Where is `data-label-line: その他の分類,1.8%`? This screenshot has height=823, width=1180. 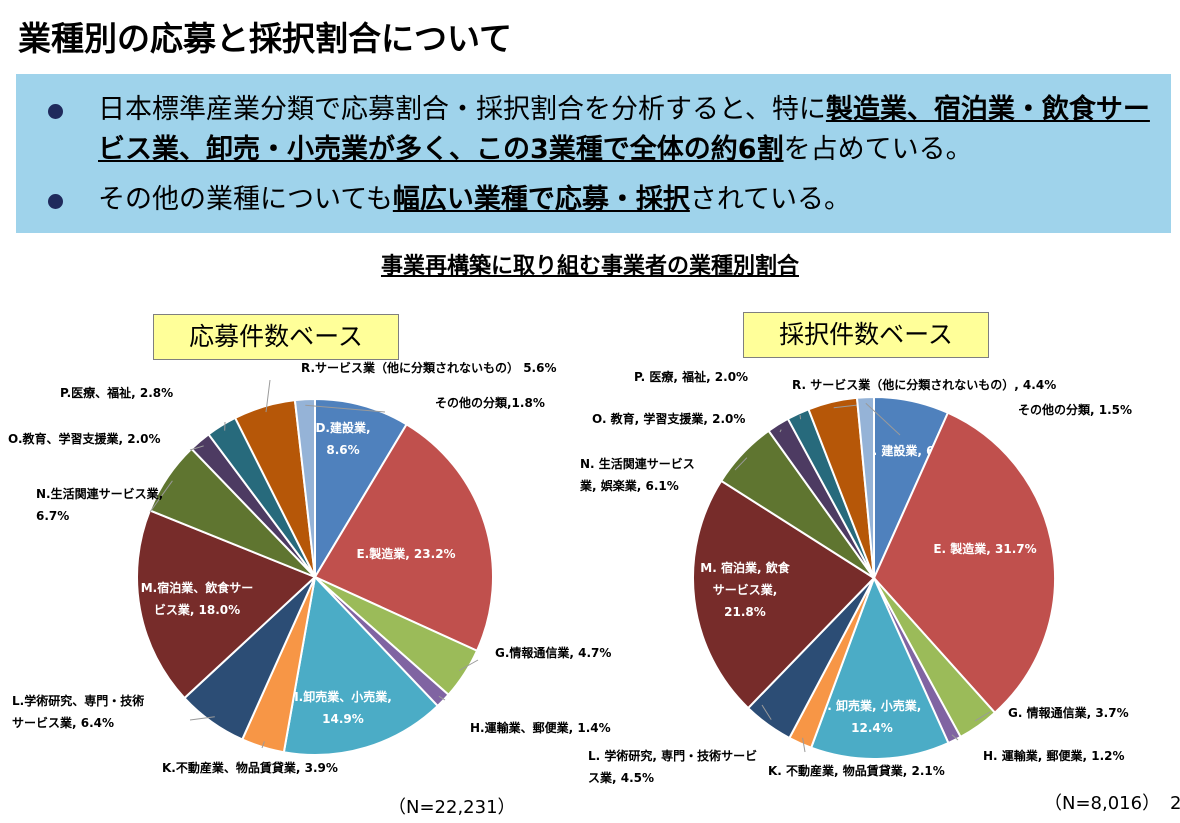 data-label-line: その他の分類,1.8% is located at coordinates (490, 402).